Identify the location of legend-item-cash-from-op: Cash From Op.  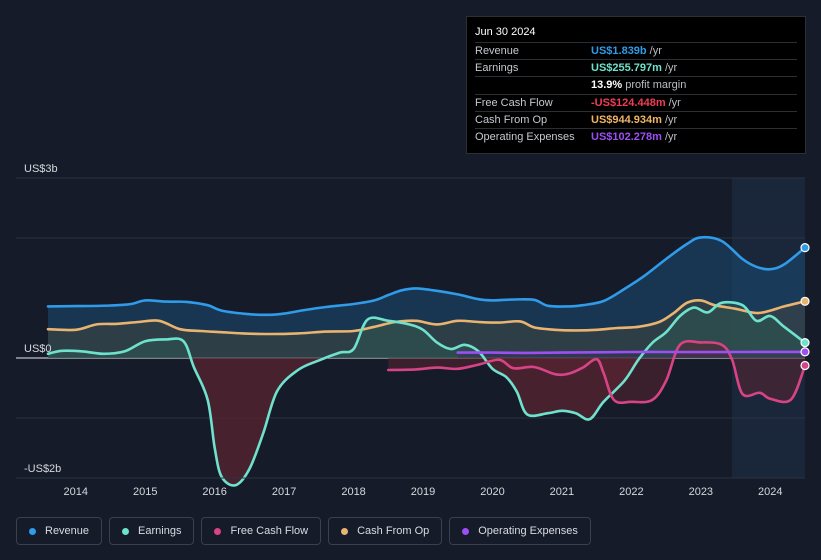
(385, 531).